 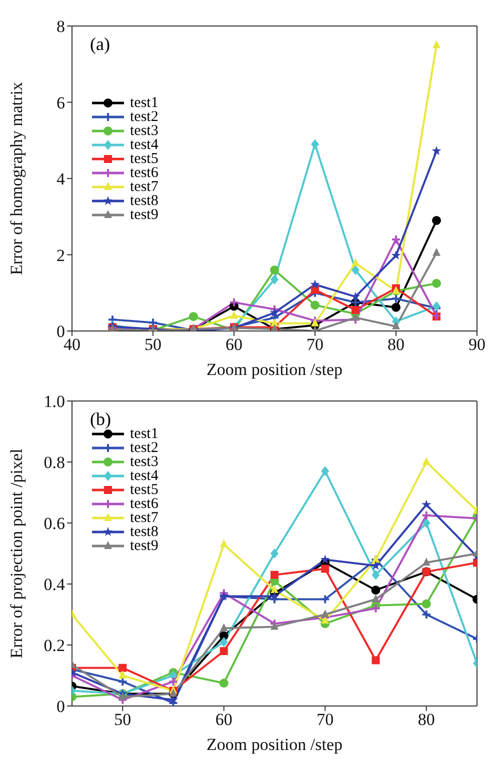 I want to click on y-tick-label: 1.0, so click(x=54, y=402).